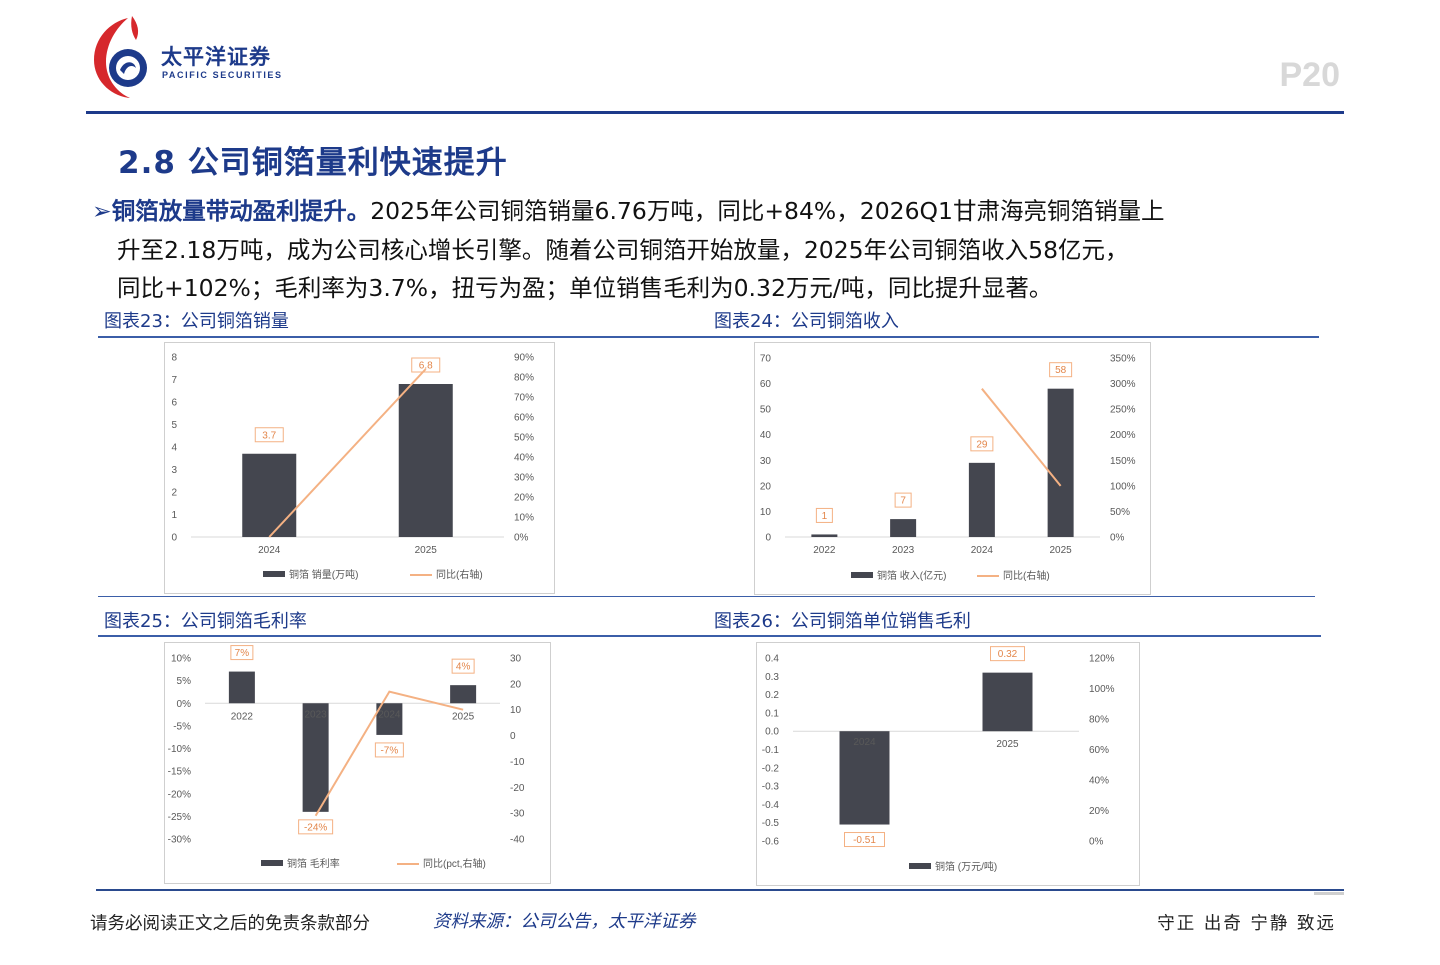 This screenshot has width=1440, height=965. I want to click on figure-caption-23: 图表23：公司铜箔销量, so click(196, 321).